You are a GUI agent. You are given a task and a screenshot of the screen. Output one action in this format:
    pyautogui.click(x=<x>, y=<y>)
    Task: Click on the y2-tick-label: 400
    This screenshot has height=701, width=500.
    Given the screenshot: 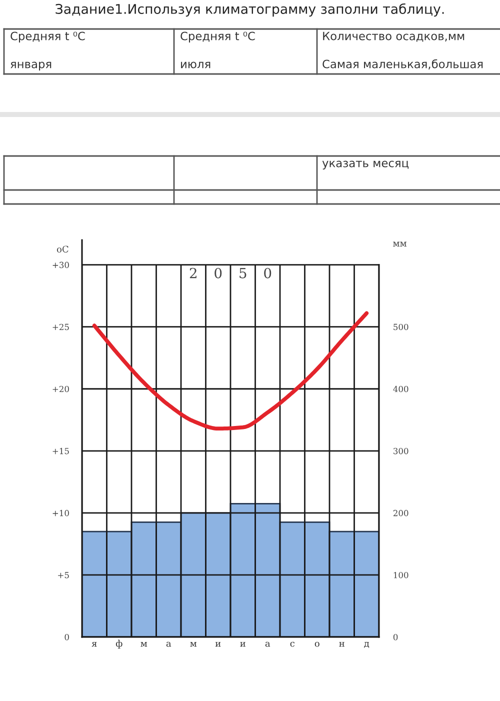 What is the action you would take?
    pyautogui.click(x=400, y=389)
    